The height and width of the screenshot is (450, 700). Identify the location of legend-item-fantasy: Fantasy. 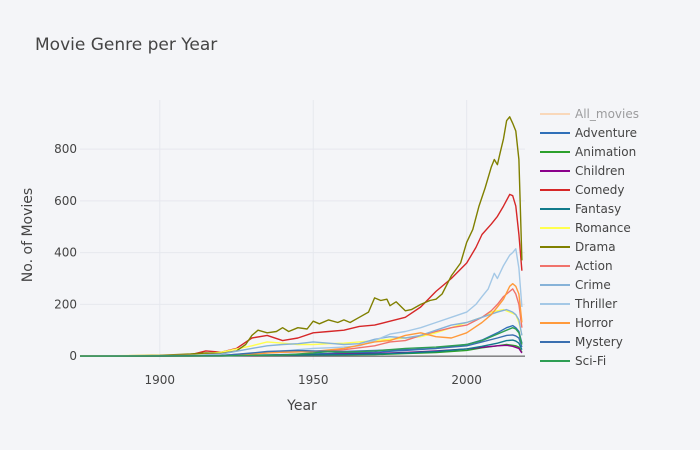
(580, 209).